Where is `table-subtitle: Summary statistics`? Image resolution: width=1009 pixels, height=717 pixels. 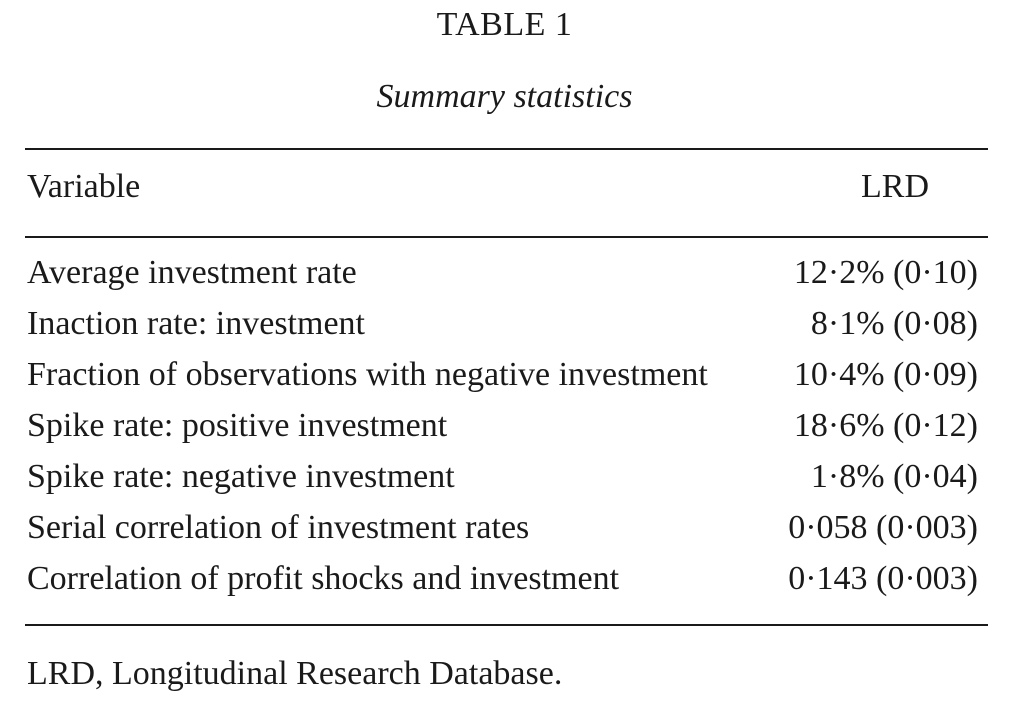 table-subtitle: Summary statistics is located at coordinates (504, 96).